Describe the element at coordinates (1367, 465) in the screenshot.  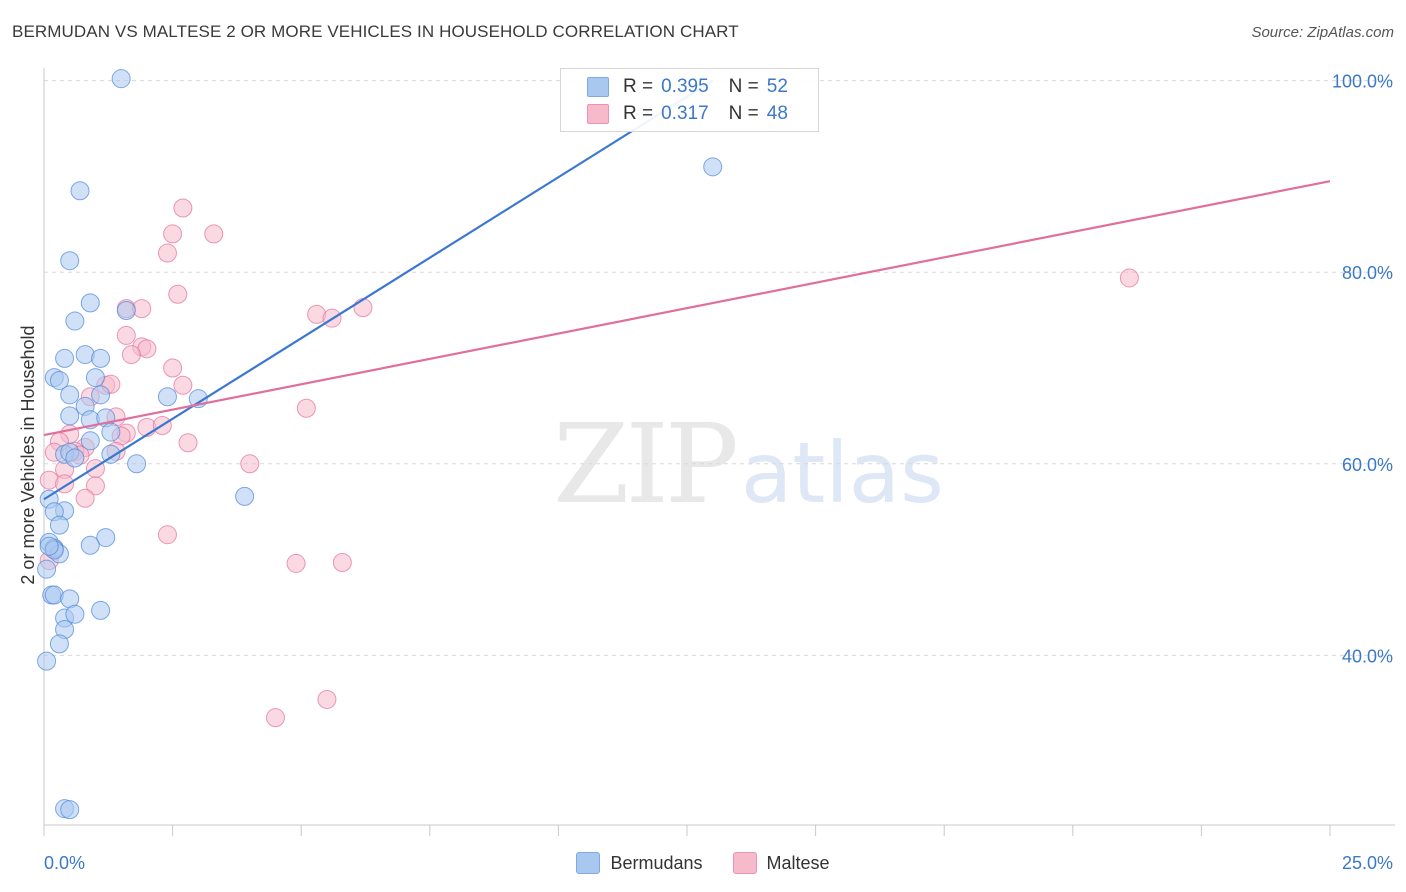
I see `y-tick-label: 60.0%` at that location.